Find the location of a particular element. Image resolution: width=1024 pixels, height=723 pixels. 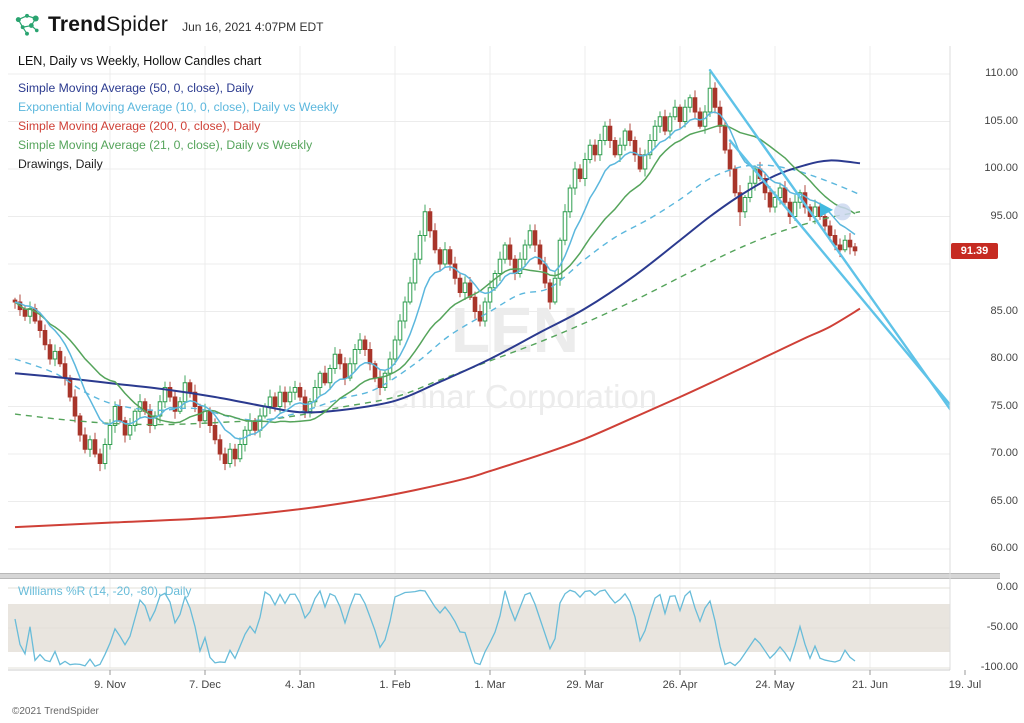

price-axis-label: 85.00 is located at coordinates (1004, 310).